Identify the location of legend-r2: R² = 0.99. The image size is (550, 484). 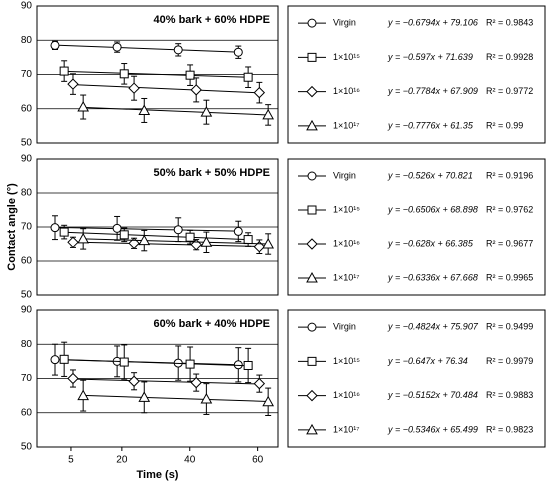
(504, 125).